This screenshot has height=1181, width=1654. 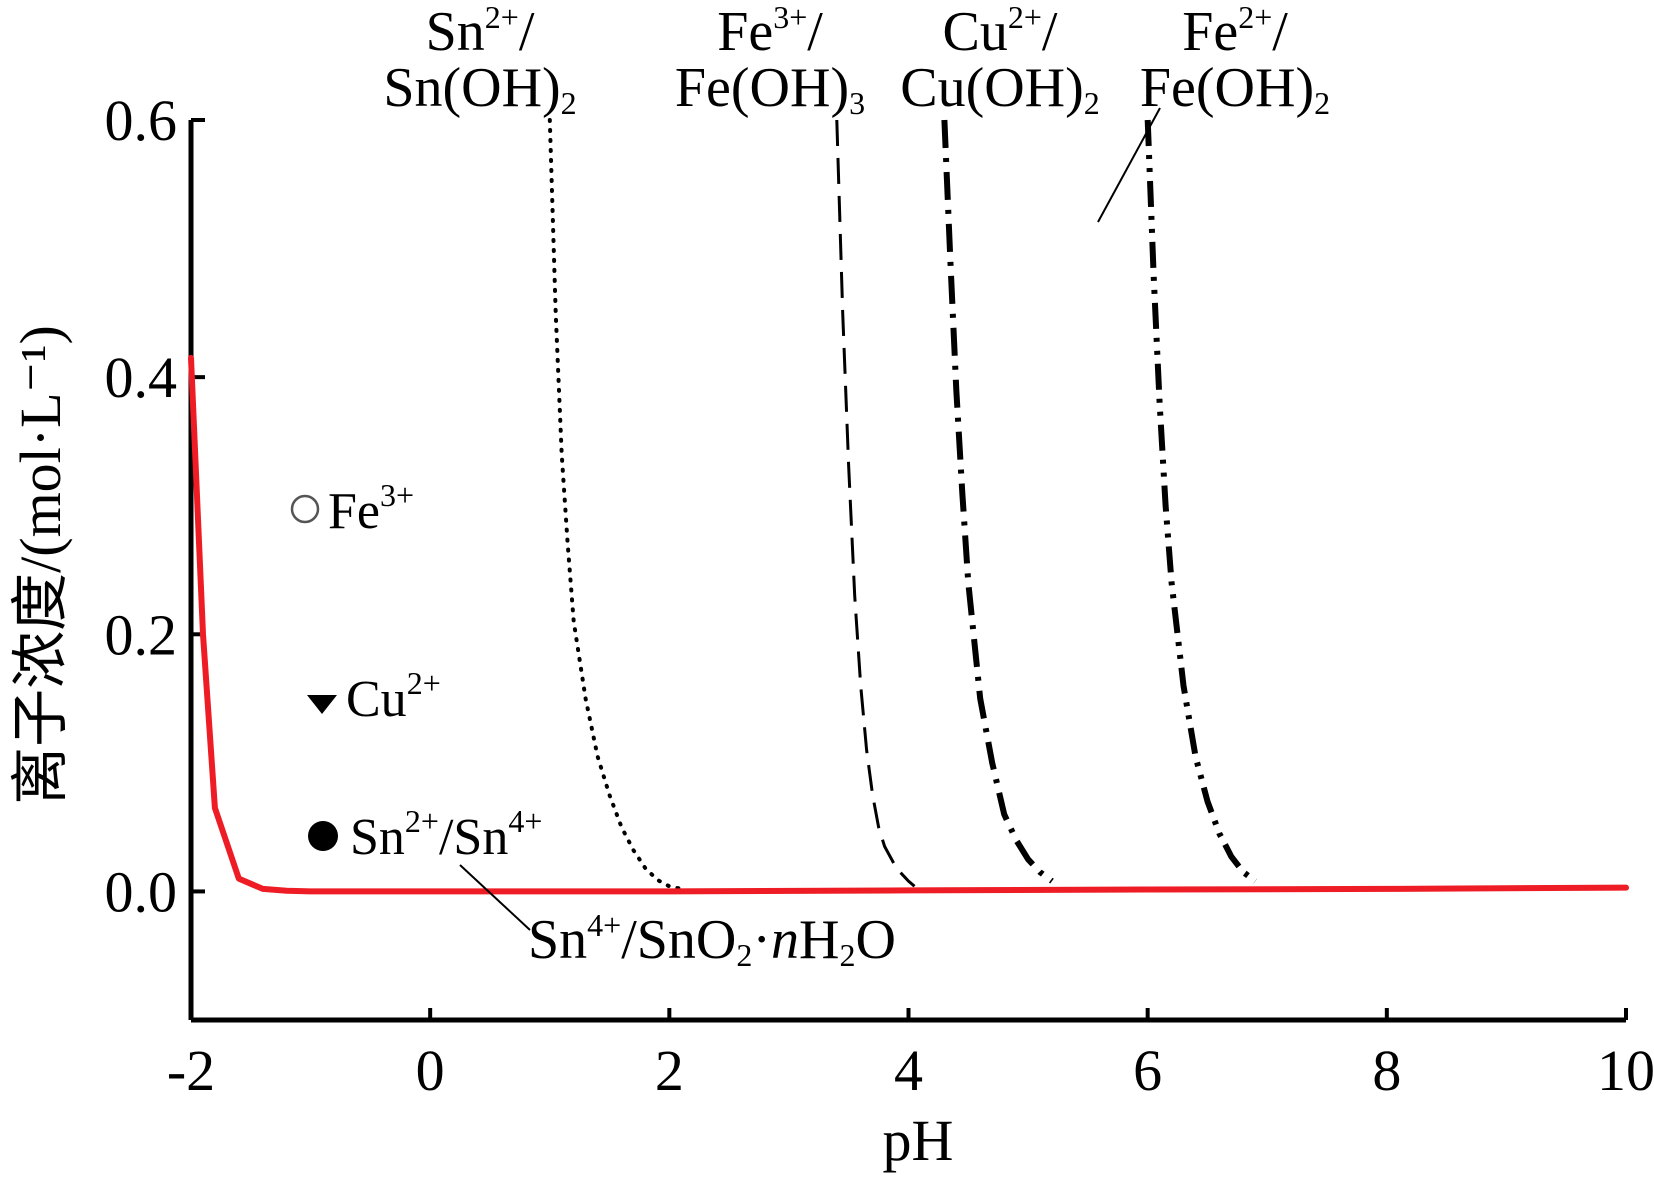 What do you see at coordinates (323, 836) in the screenshot?
I see `legend-marker-filled-circle` at bounding box center [323, 836].